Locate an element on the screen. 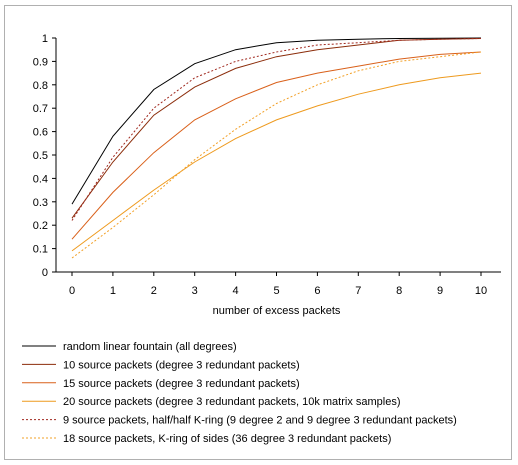 Image resolution: width=518 pixels, height=465 pixels. x-tick-label: 3 is located at coordinates (195, 291).